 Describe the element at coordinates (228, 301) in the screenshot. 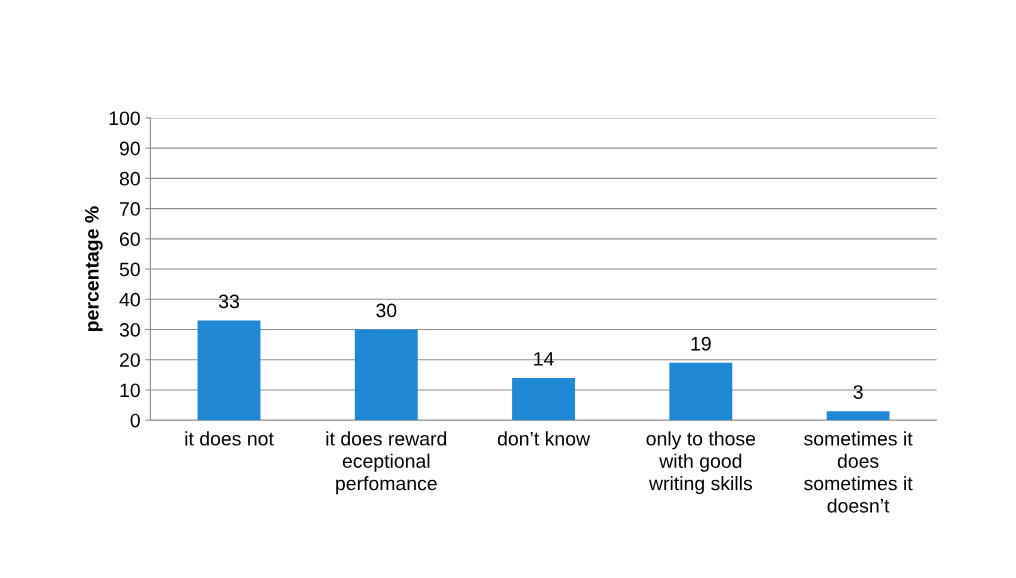

I see `data-label: 33` at that location.